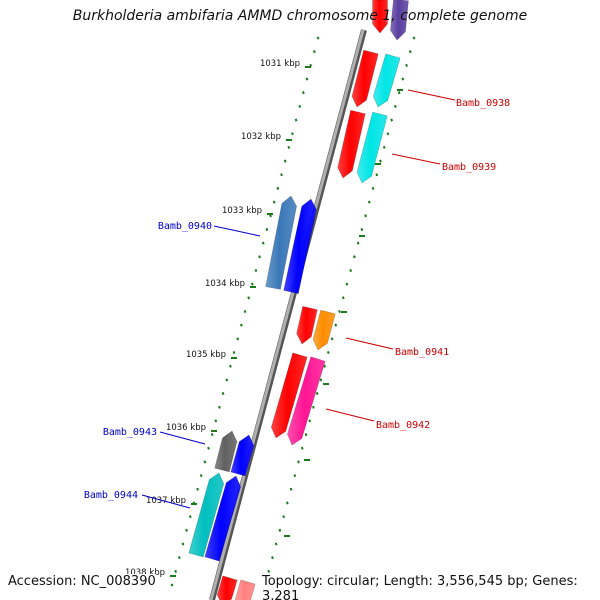  Describe the element at coordinates (386, 80) in the screenshot. I see `bamb-0938-cds-arrow` at that location.